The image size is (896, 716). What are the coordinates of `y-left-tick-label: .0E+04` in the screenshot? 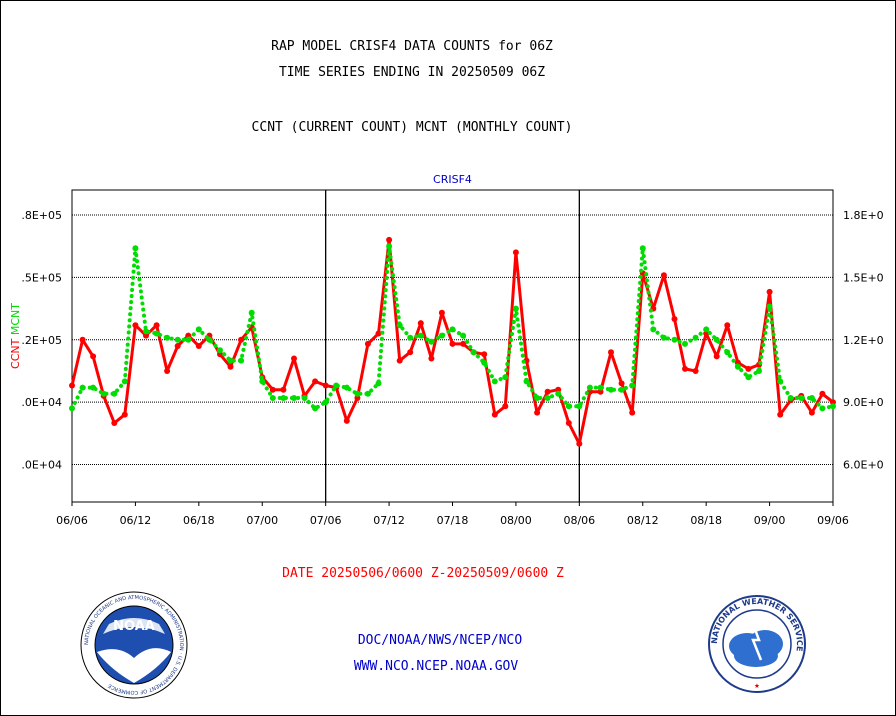 It's located at (41, 402).